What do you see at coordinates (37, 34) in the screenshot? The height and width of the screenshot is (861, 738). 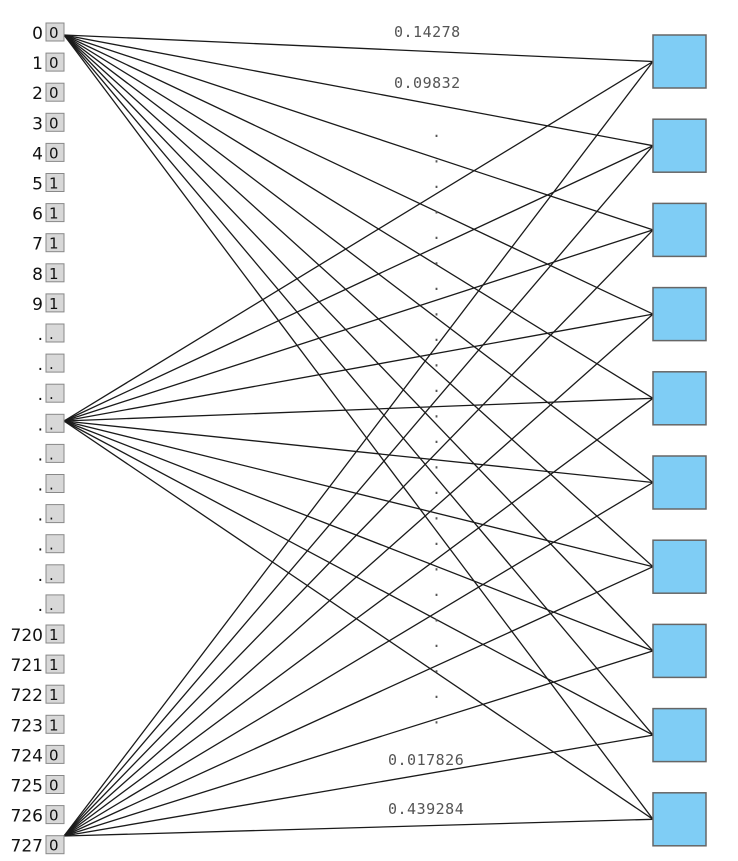 I see `input-index-label: 0` at bounding box center [37, 34].